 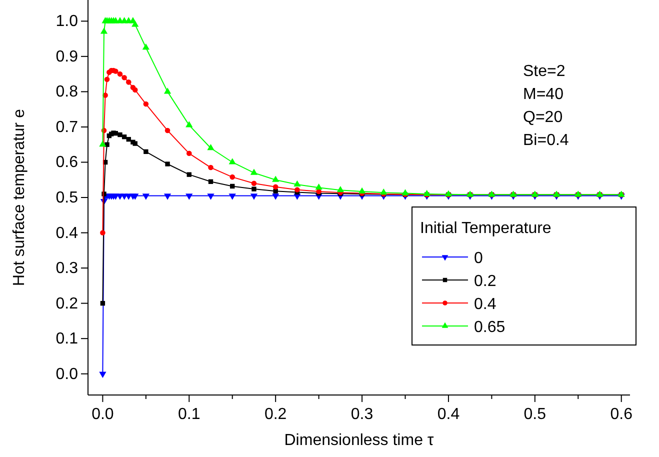 What do you see at coordinates (189, 414) in the screenshot?
I see `x-tick-label: 0.1` at bounding box center [189, 414].